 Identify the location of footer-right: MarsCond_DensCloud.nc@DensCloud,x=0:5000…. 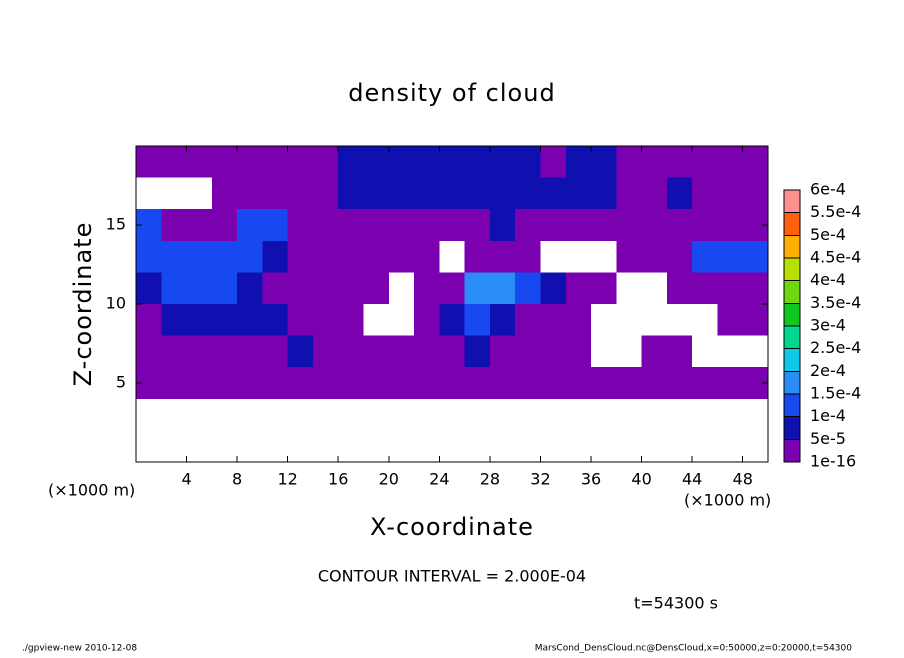
(693, 649).